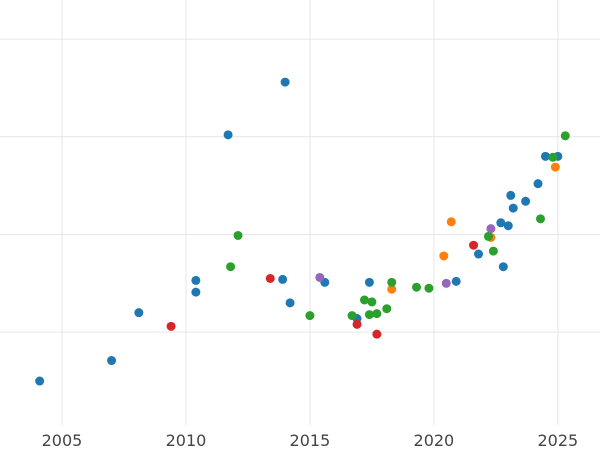 This screenshot has height=450, width=600. Describe the element at coordinates (434, 440) in the screenshot. I see `x-tick-label: 2020` at that location.